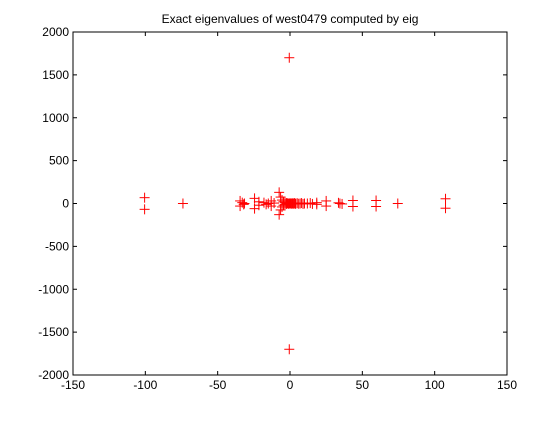  What do you see at coordinates (363, 385) in the screenshot?
I see `x-tick-label: 50` at bounding box center [363, 385].